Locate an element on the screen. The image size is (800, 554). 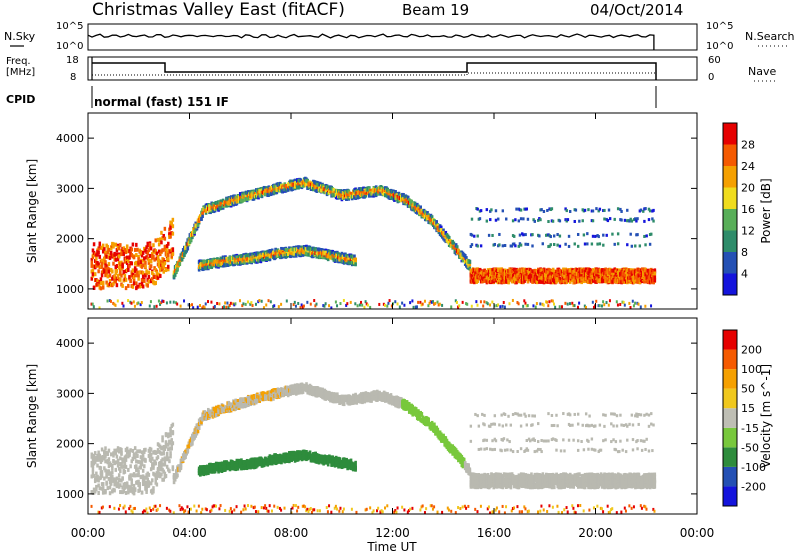
colorbar-tick-label: 8 is located at coordinates (744, 252).